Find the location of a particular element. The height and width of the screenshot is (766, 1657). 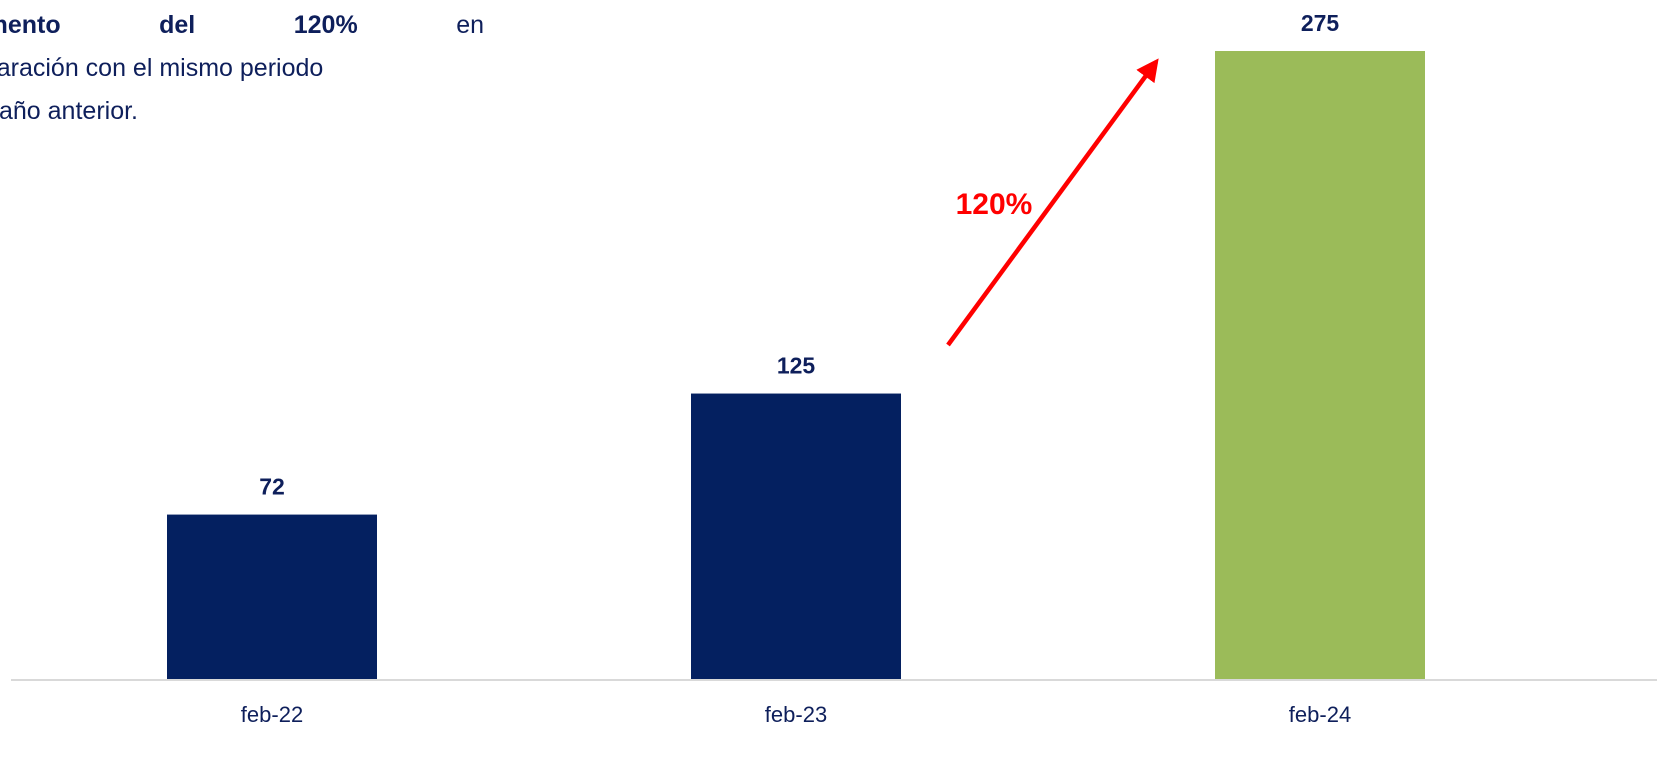

value-label-feb-24: 275 is located at coordinates (1320, 23).